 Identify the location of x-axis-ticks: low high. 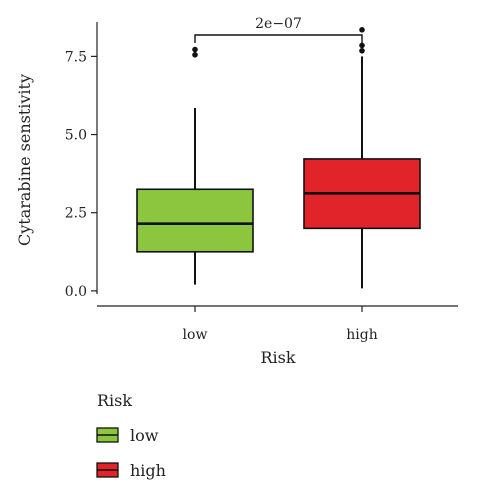
(280, 324).